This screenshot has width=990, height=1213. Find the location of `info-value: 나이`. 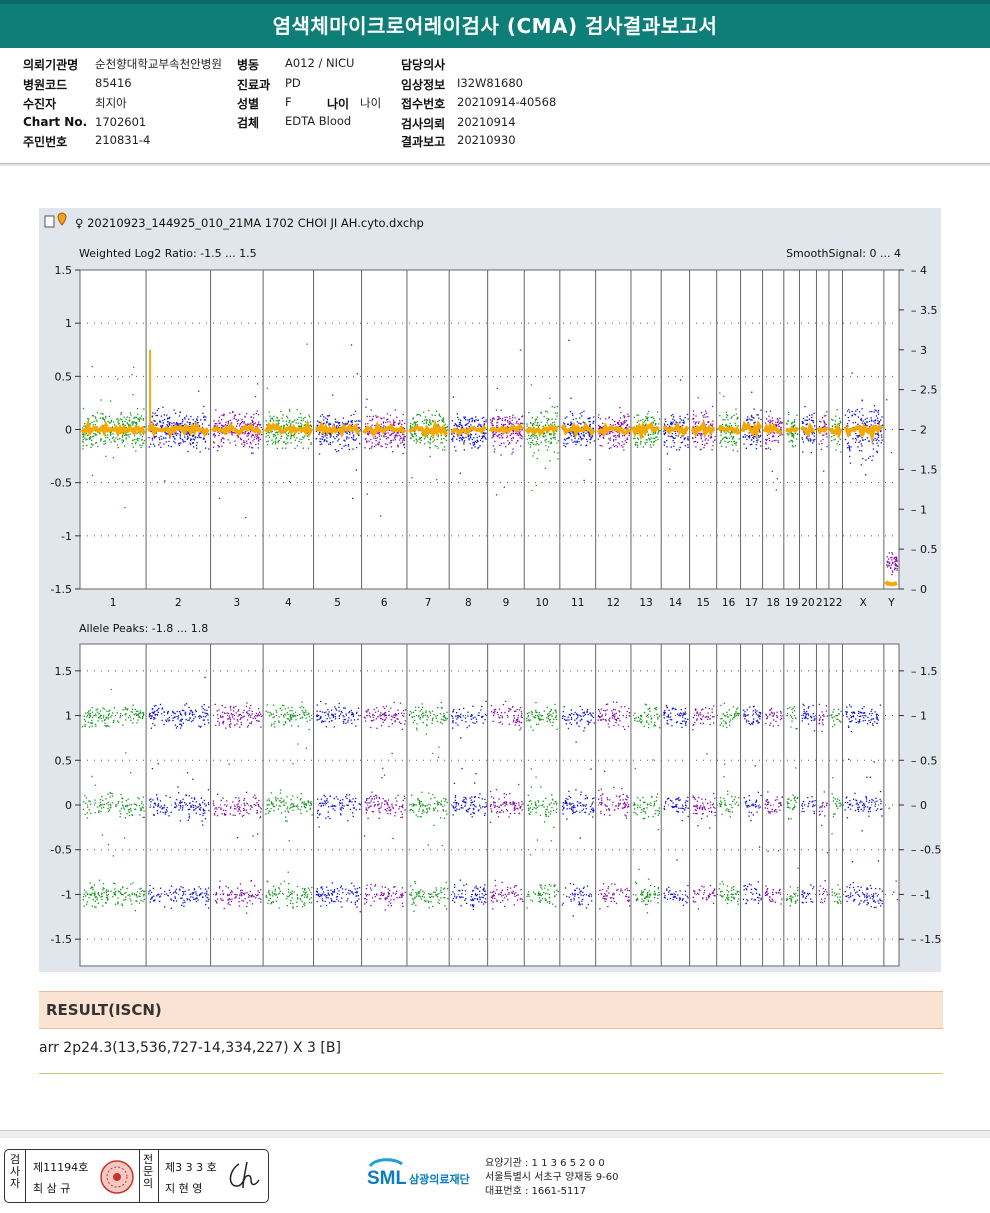

info-value: 나이 is located at coordinates (371, 103).